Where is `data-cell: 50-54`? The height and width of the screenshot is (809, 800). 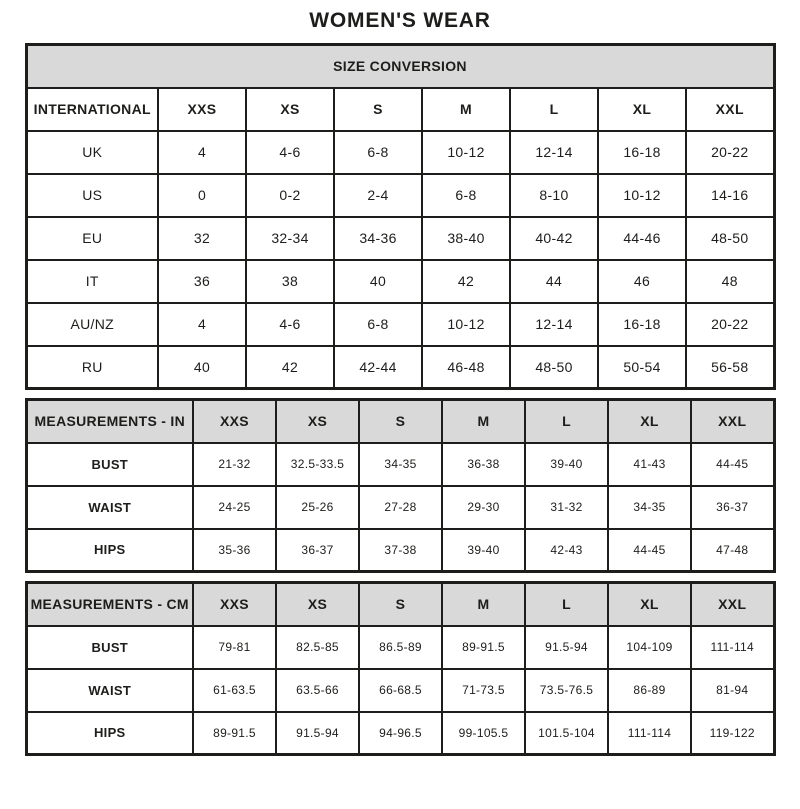
data-cell: 50-54 is located at coordinates (642, 367).